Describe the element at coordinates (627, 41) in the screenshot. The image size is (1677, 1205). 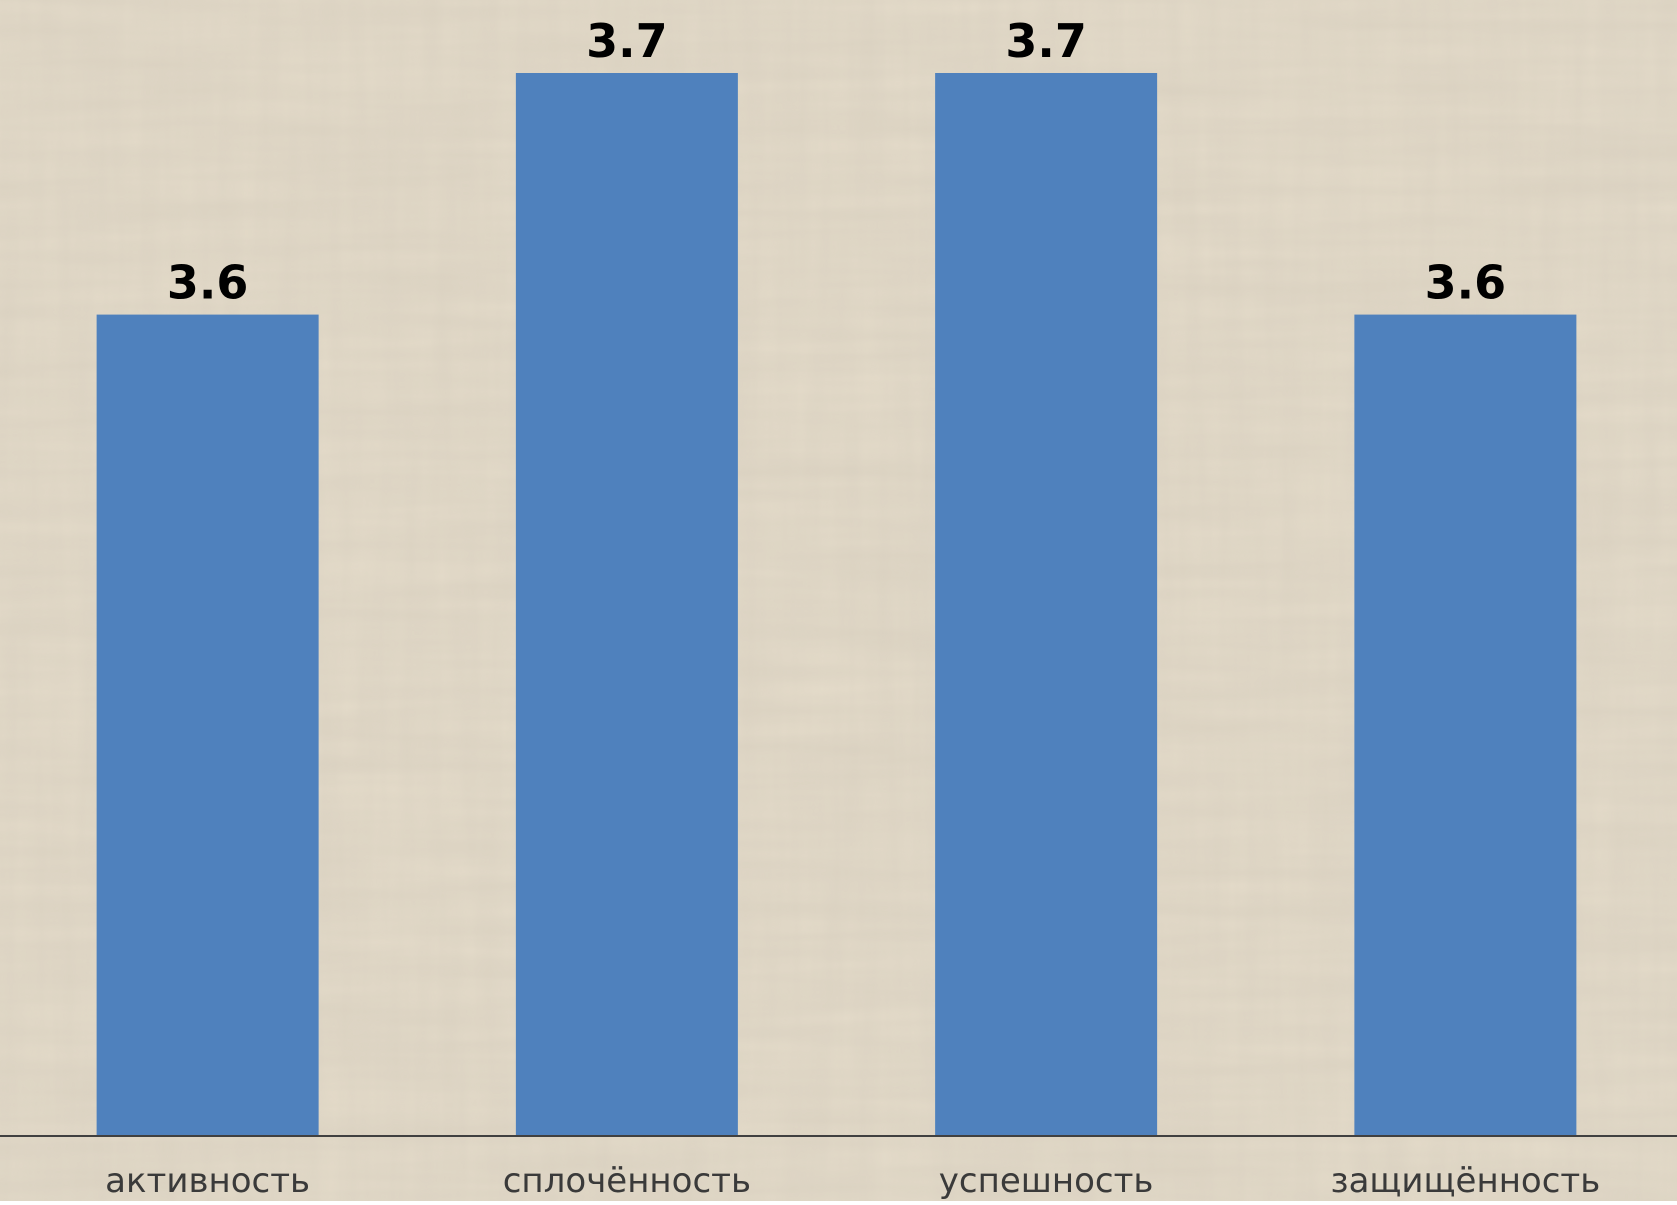
I see `data-label-1: 3.7` at that location.